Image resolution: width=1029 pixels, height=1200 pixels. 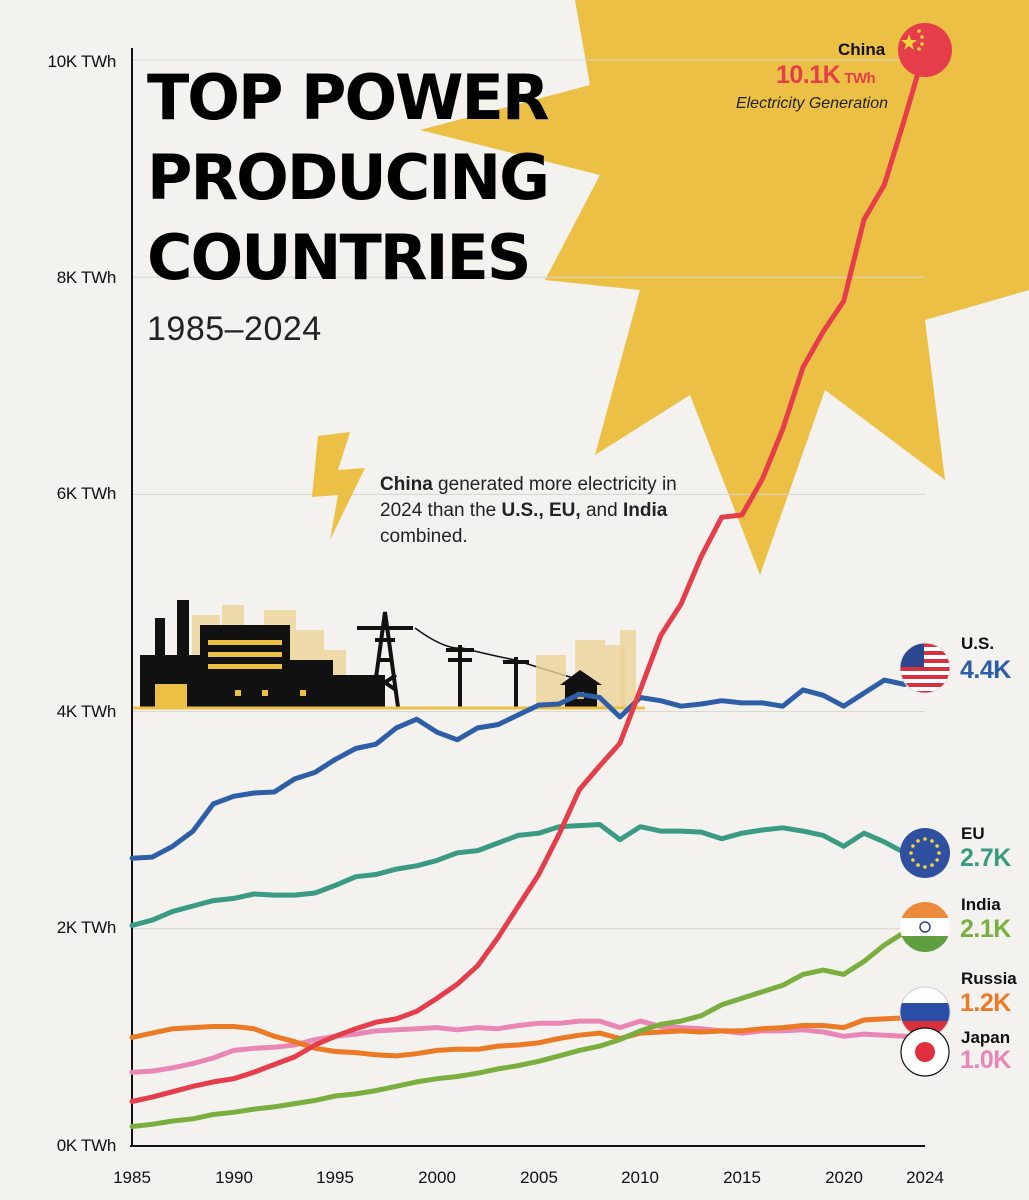 I want to click on china-note: Electricity Generation, so click(x=811, y=103).